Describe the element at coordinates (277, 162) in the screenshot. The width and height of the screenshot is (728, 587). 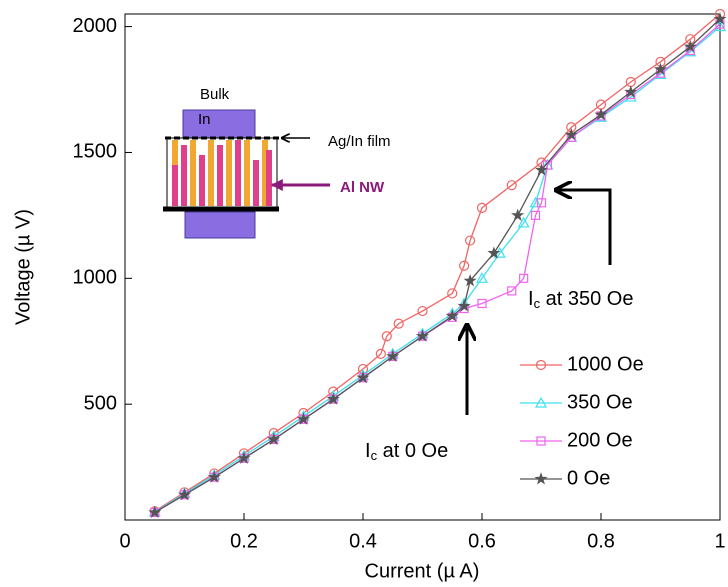
I see `inset-diagram: Bulk In Ag/In film Al NW` at that location.